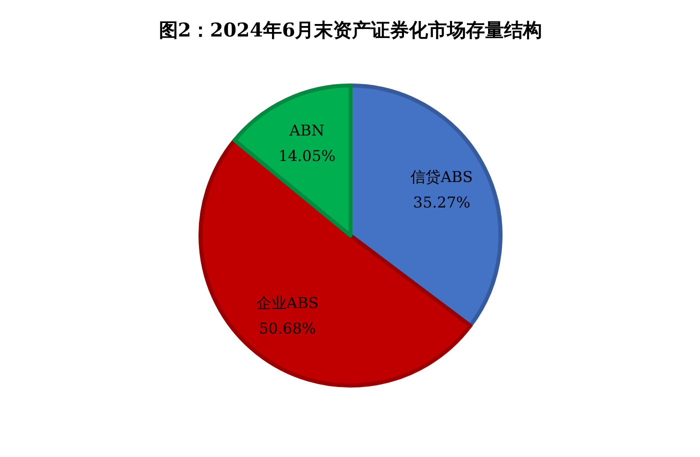 This screenshot has width=700, height=457. I want to click on data-label: 14.05%, so click(307, 156).